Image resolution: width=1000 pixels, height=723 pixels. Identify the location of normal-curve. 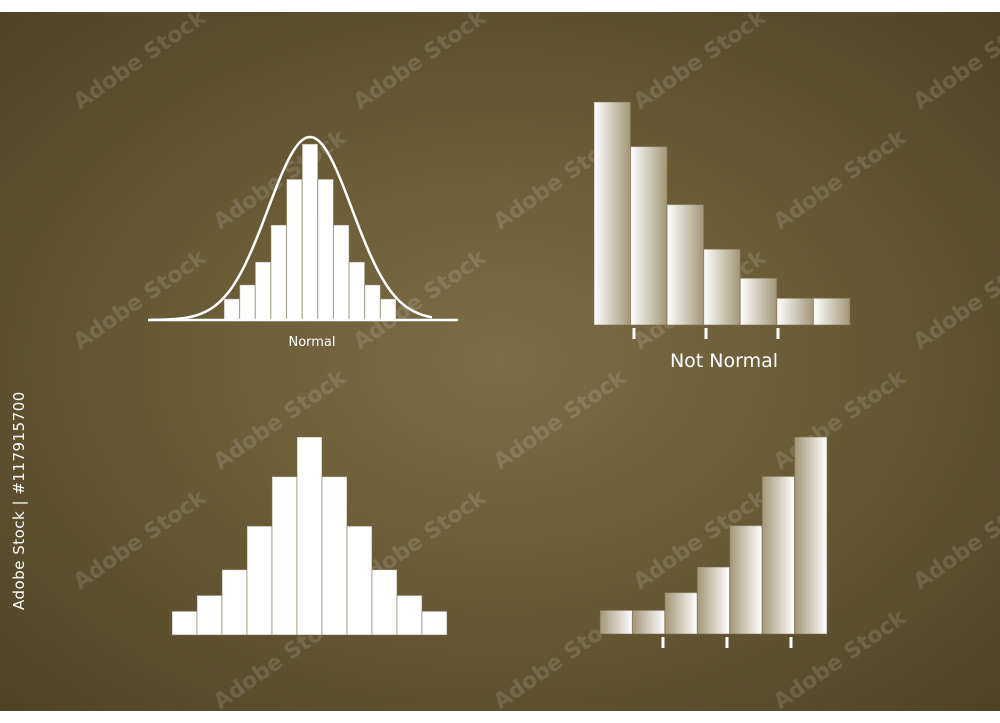
(291, 228).